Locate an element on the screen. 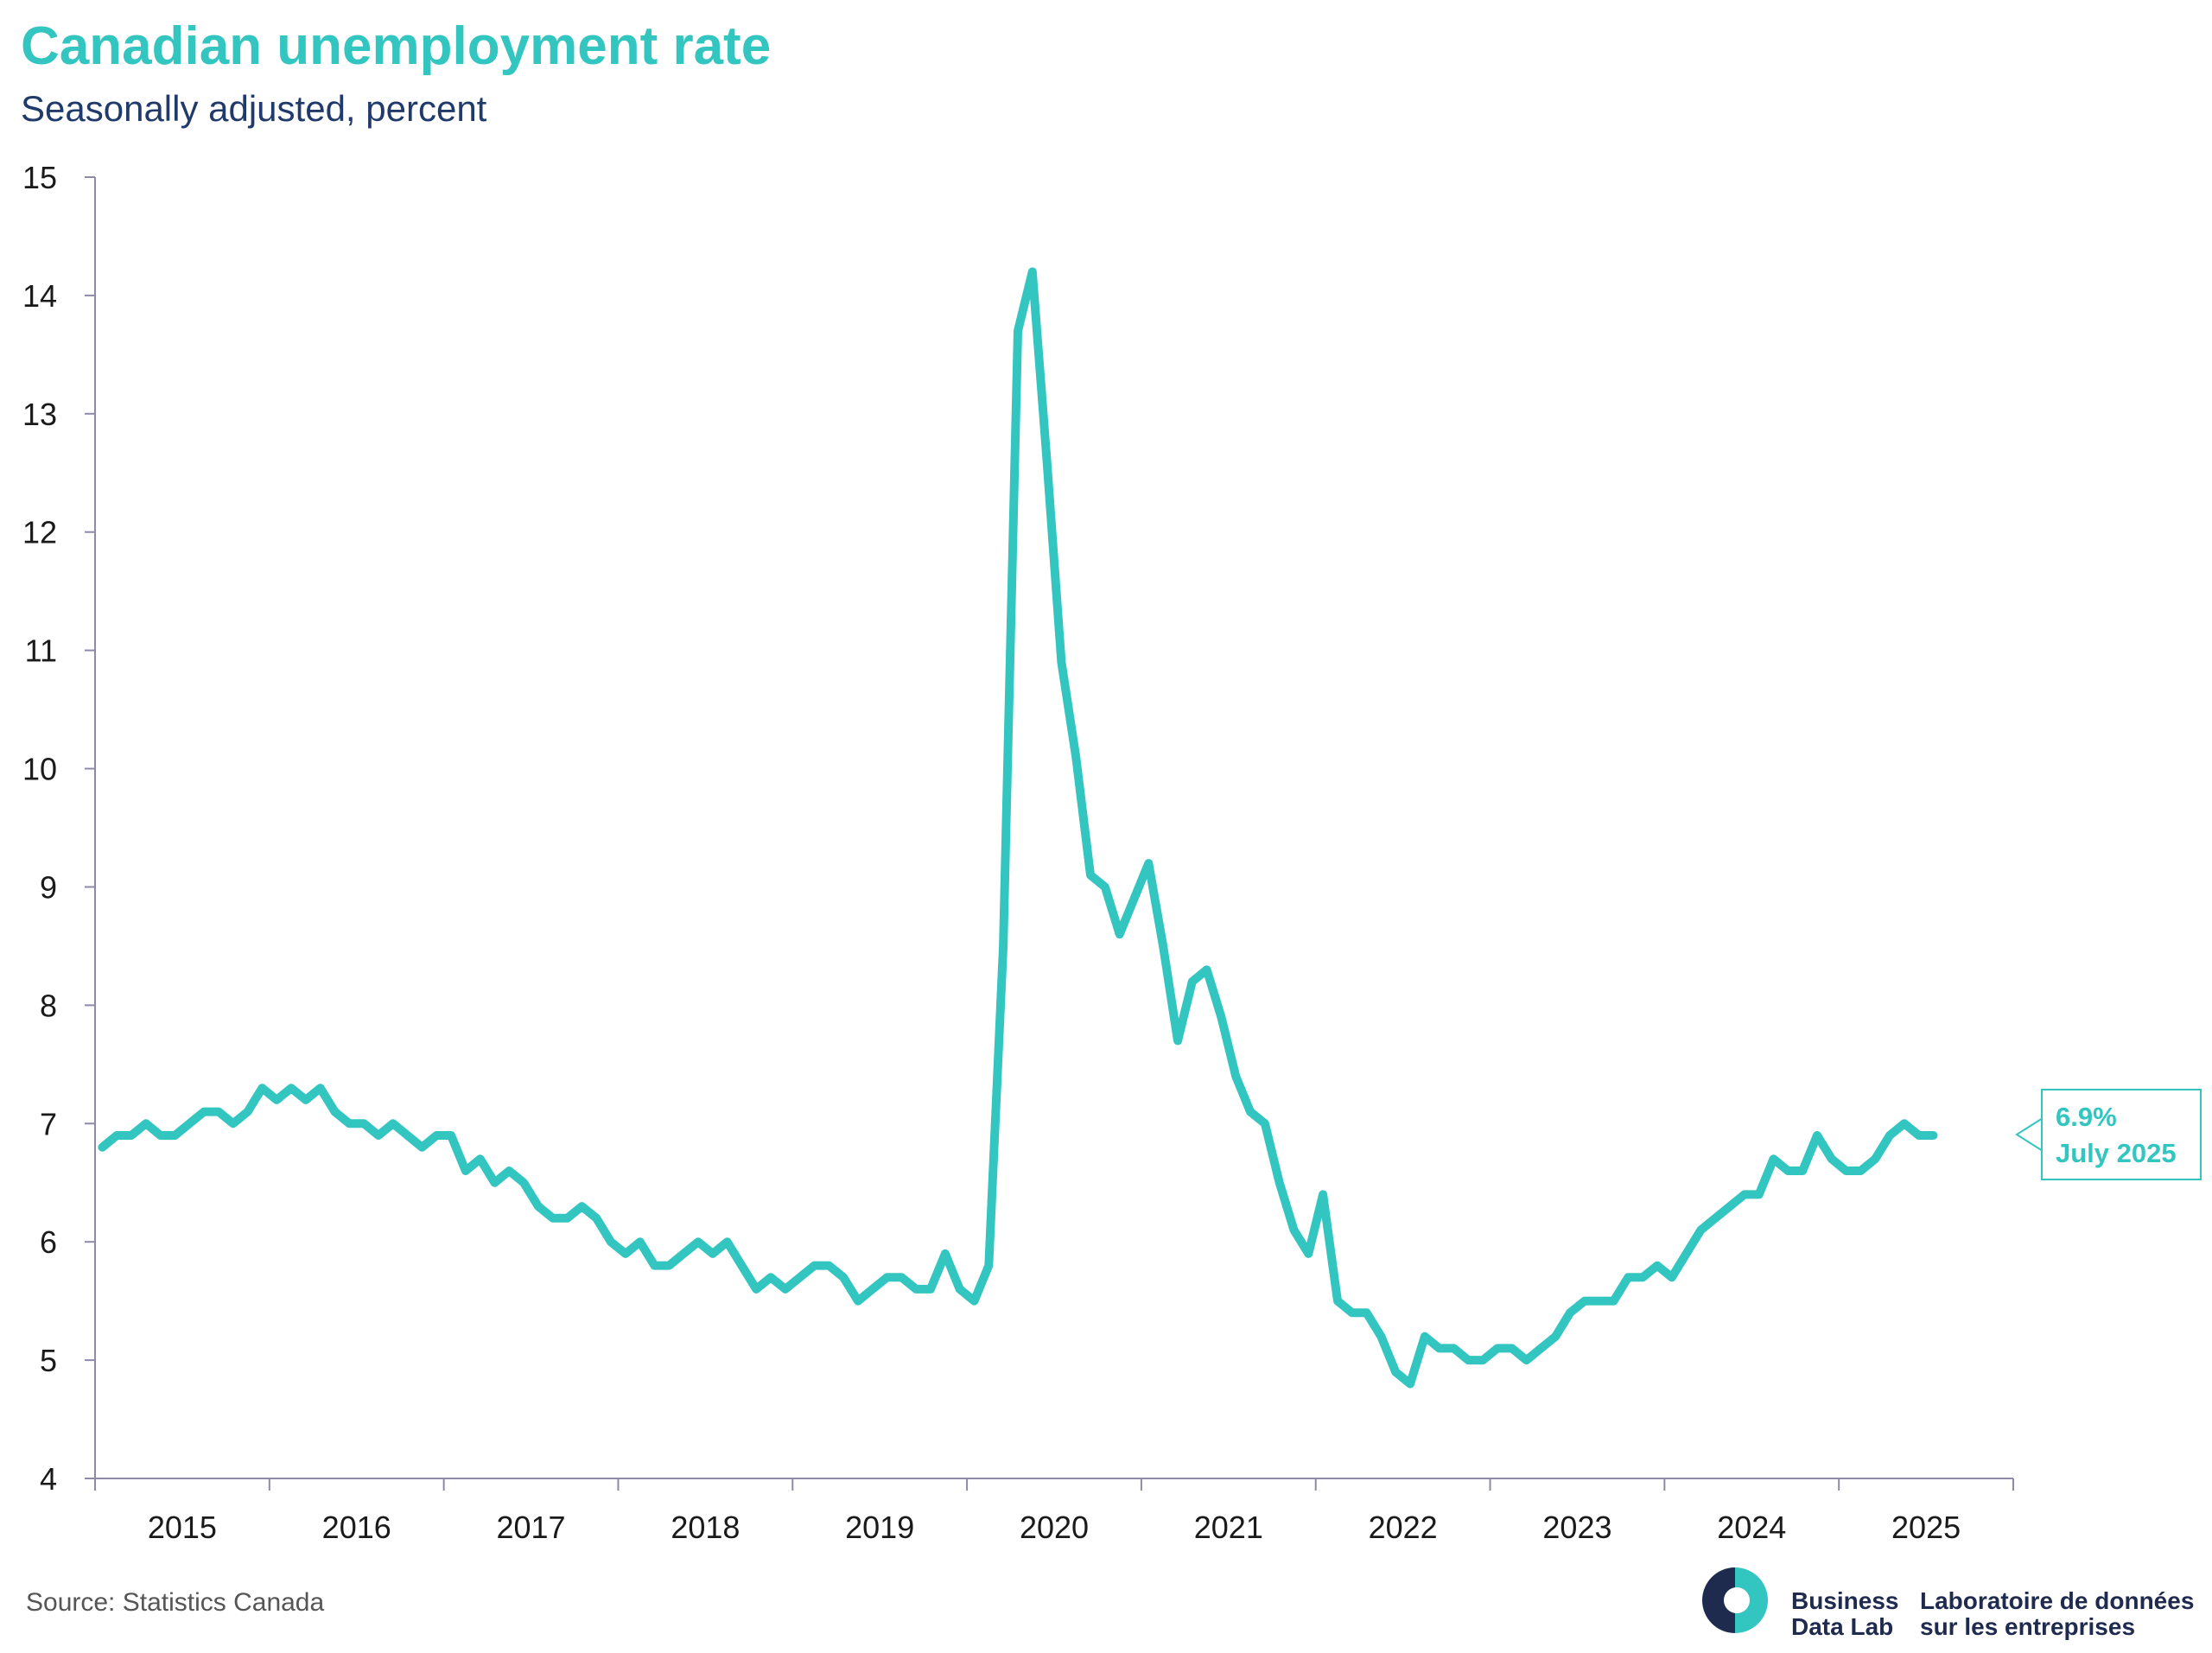  callout-date: July 2025 is located at coordinates (2116, 1153).